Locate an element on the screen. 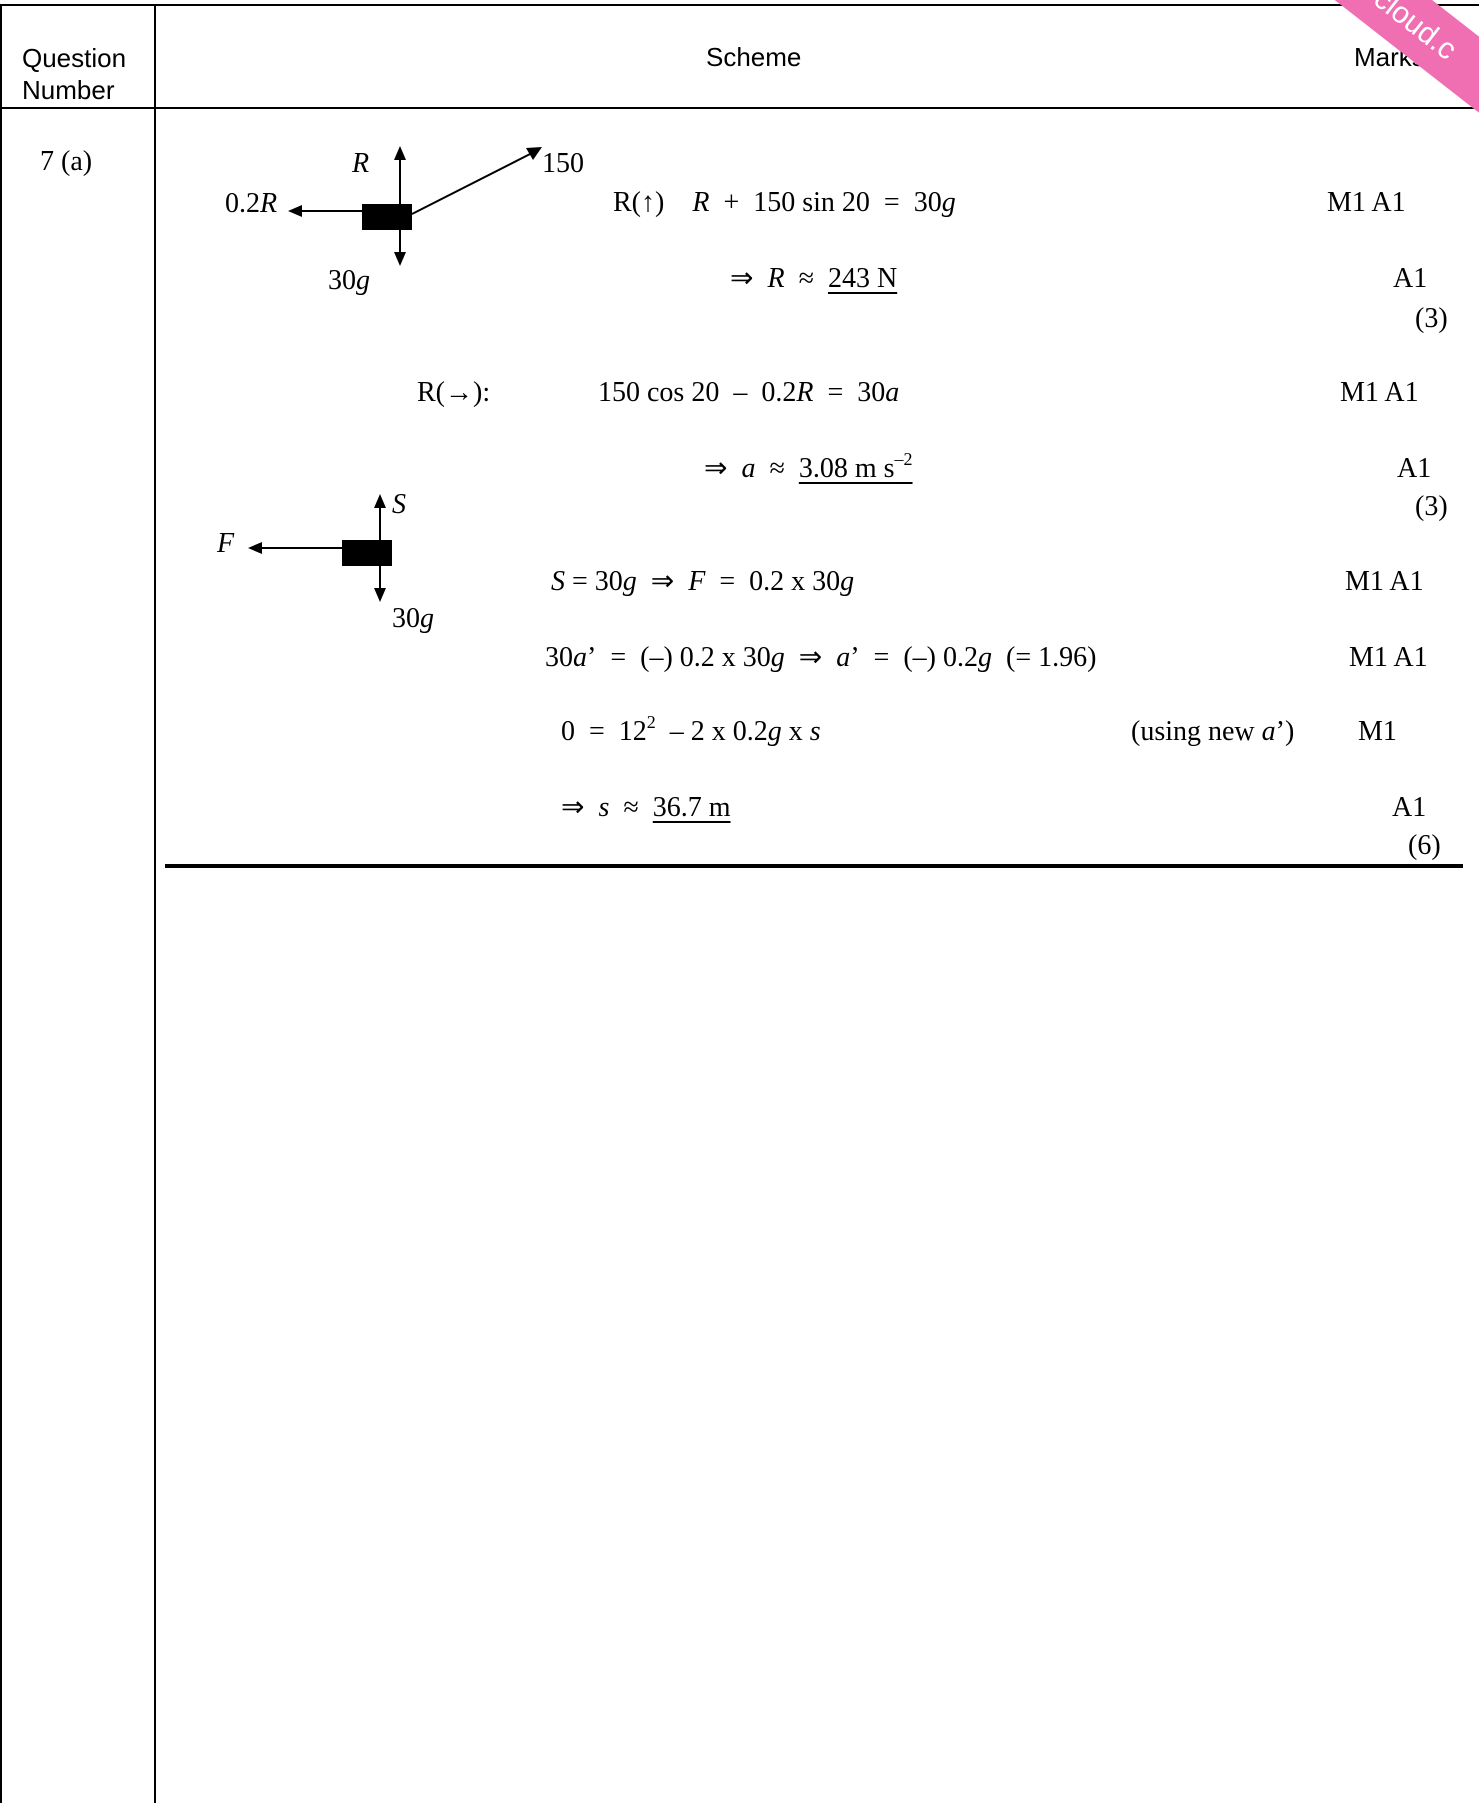 Image resolution: width=1479 pixels, height=1803 pixels. equation-suvat: 0 = 122 – 2 x 0.2g x s is located at coordinates (691, 729).